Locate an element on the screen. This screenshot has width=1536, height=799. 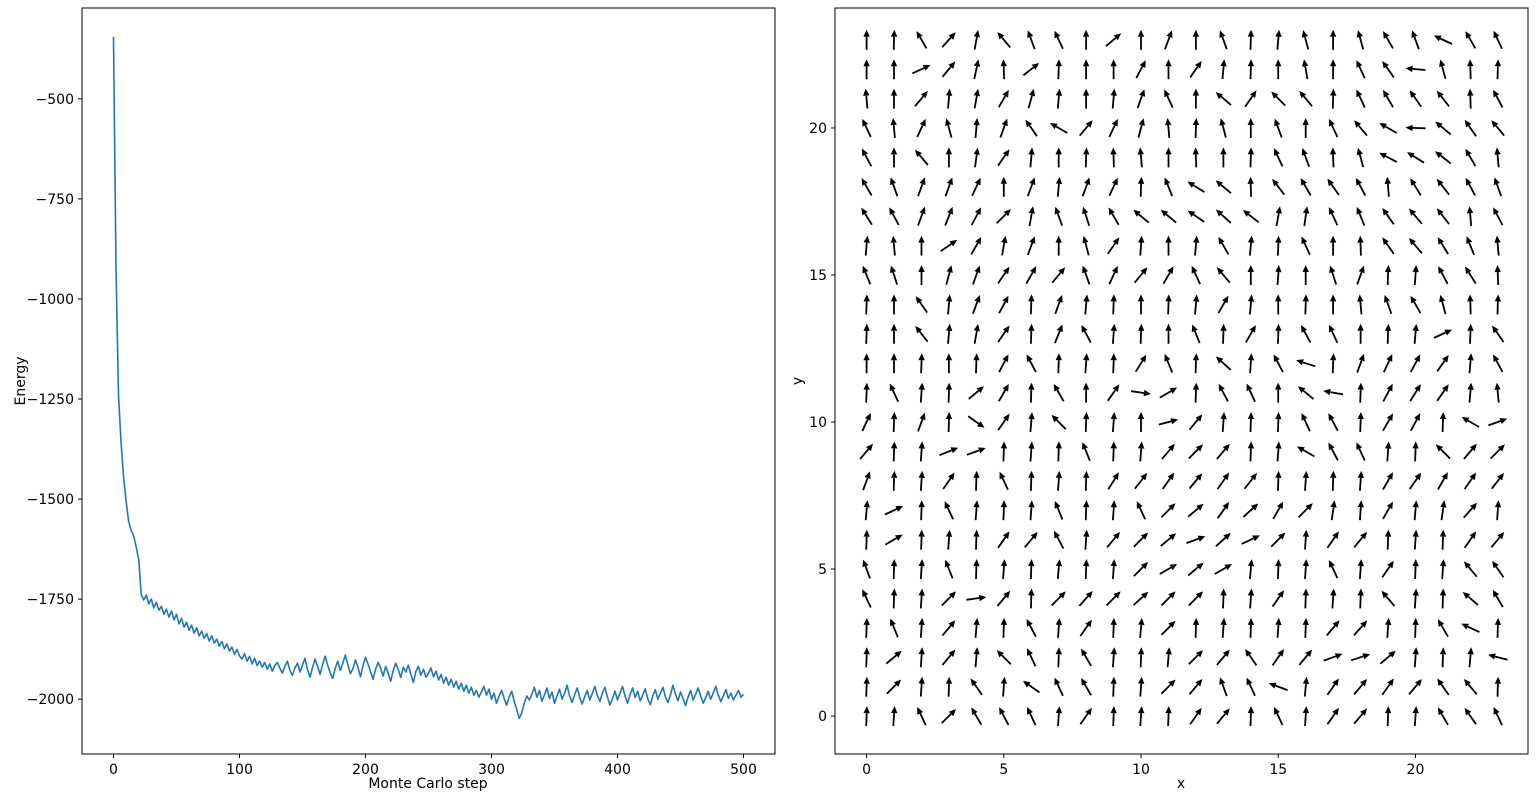
energy-yaxis-label: Energy is located at coordinates (21, 380).